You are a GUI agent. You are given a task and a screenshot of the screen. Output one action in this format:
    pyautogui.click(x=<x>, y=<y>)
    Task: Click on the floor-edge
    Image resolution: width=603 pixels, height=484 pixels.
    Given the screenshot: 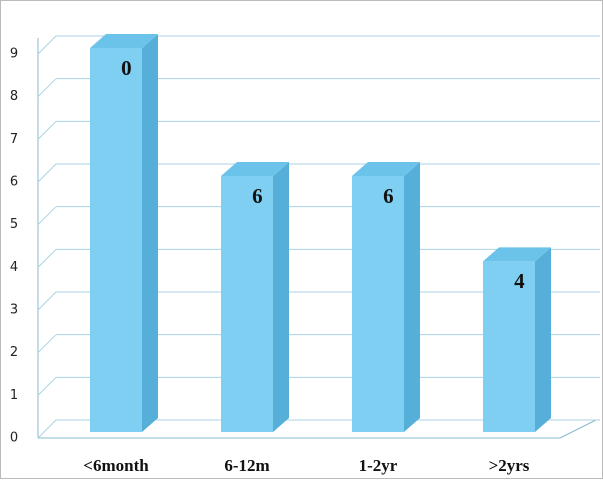 What is the action you would take?
    pyautogui.click(x=578, y=429)
    